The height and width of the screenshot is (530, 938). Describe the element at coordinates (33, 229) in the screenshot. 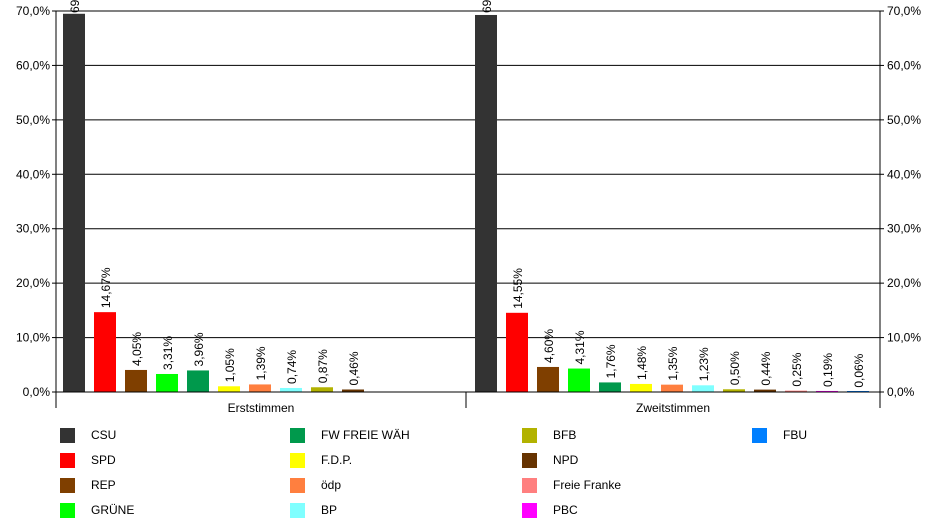

I see `y-tick-label-left: 30,0%` at that location.